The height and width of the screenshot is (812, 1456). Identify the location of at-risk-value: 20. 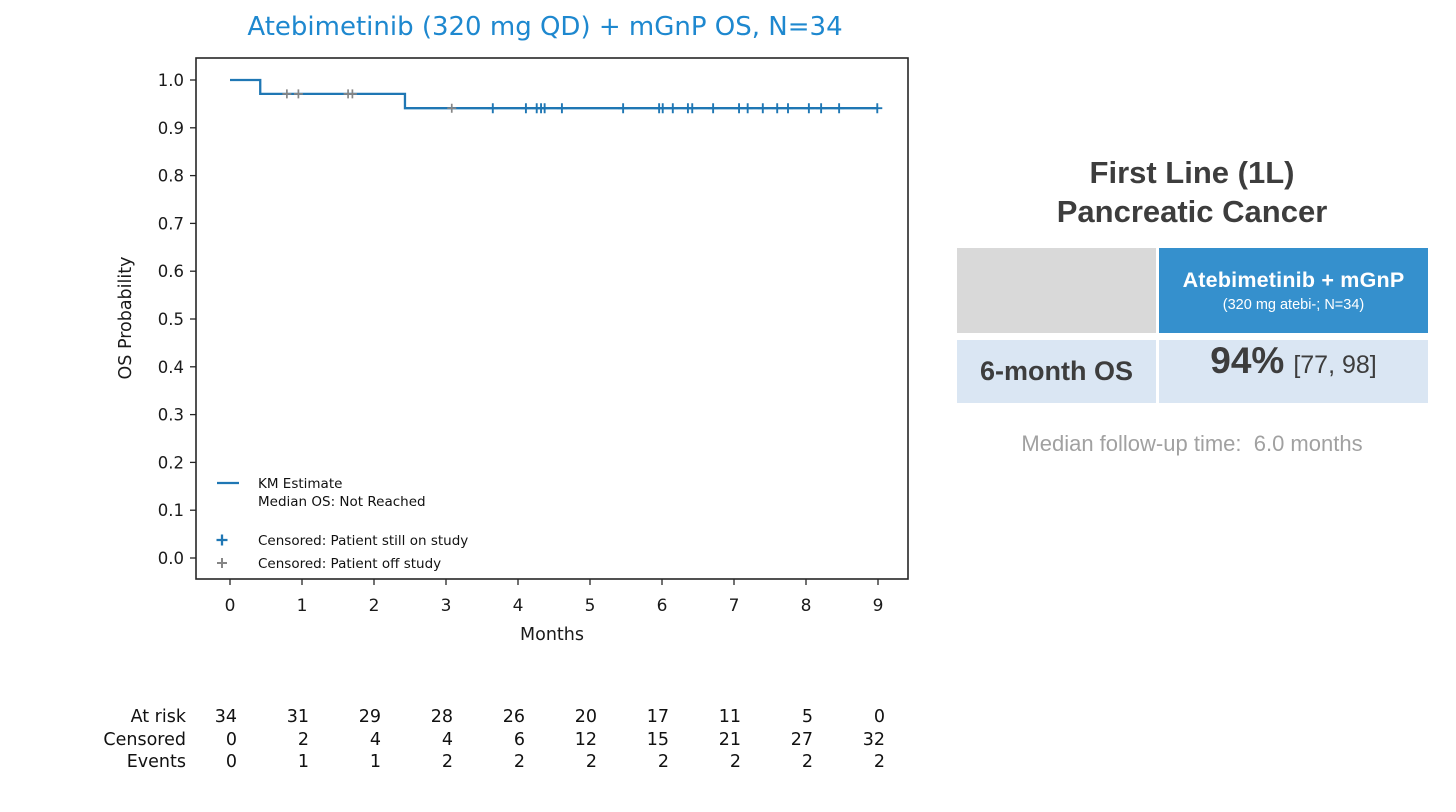
(586, 717).